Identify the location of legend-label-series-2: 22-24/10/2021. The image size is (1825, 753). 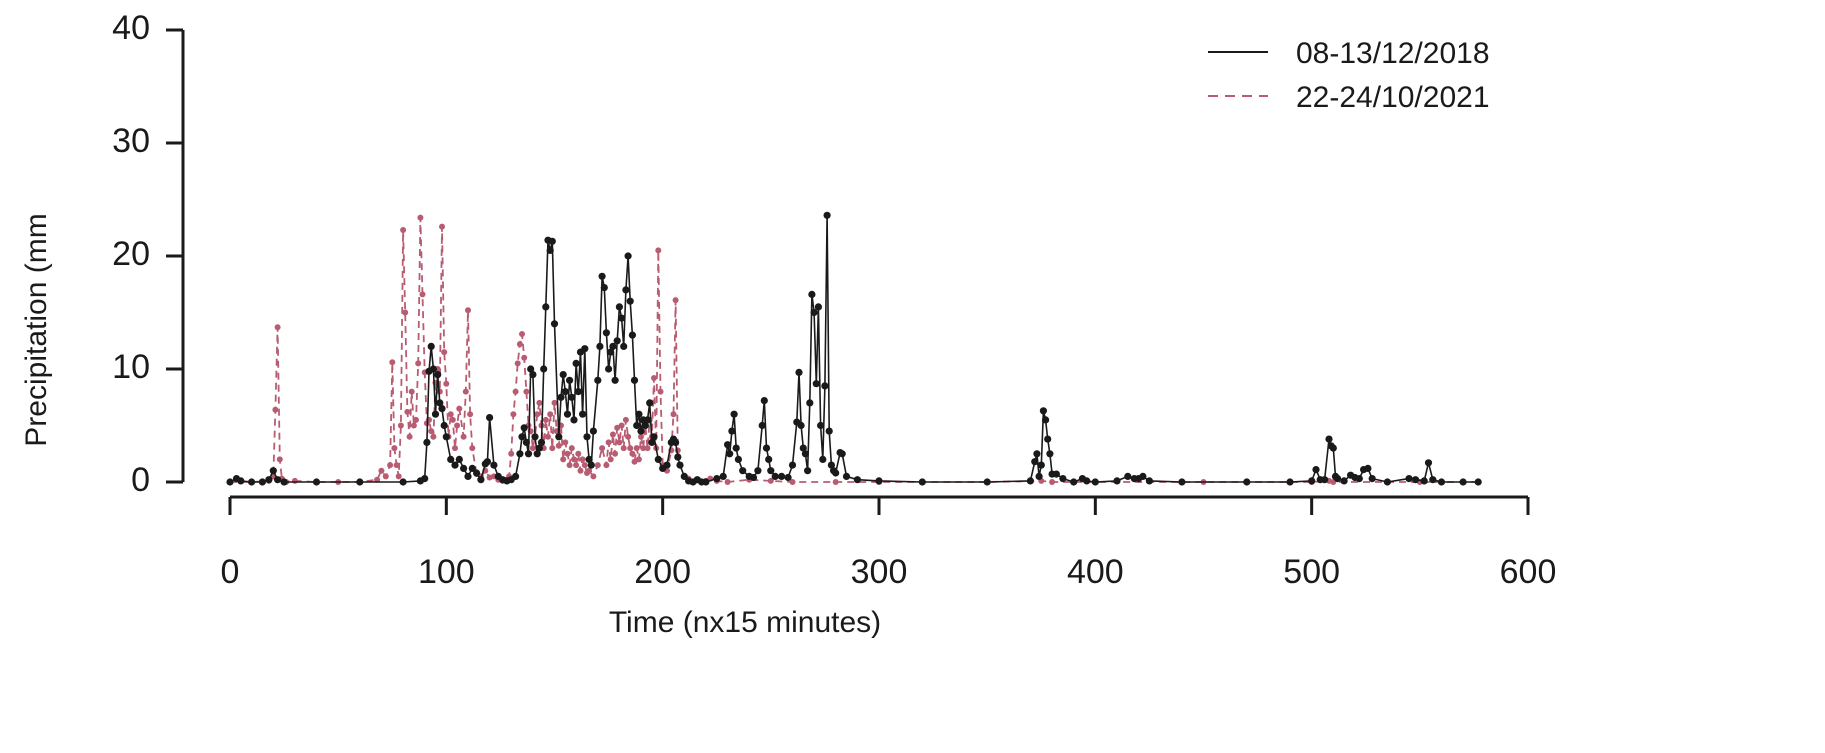
(1393, 97).